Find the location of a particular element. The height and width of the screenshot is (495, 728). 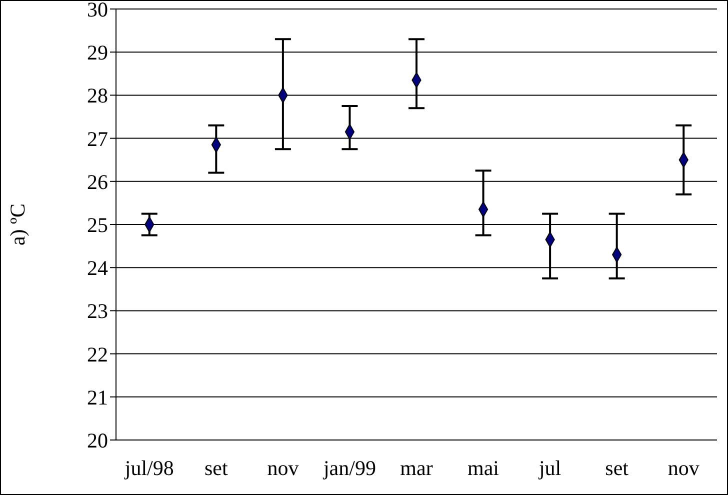

y-tick-label: 26 is located at coordinates (97, 182).